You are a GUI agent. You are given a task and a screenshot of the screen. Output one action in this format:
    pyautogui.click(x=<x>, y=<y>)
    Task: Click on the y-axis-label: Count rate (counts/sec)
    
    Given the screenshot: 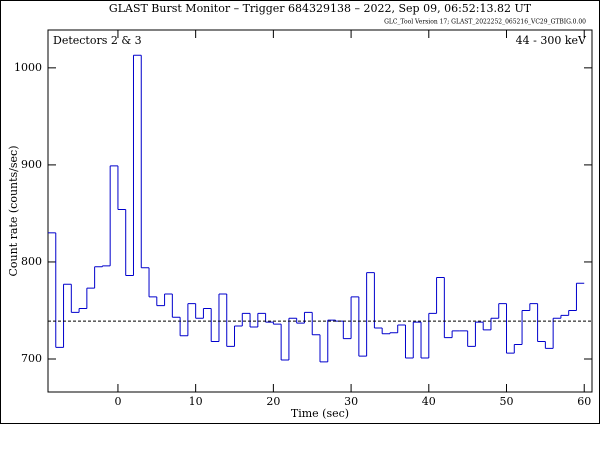 What is the action you would take?
    pyautogui.click(x=13, y=211)
    